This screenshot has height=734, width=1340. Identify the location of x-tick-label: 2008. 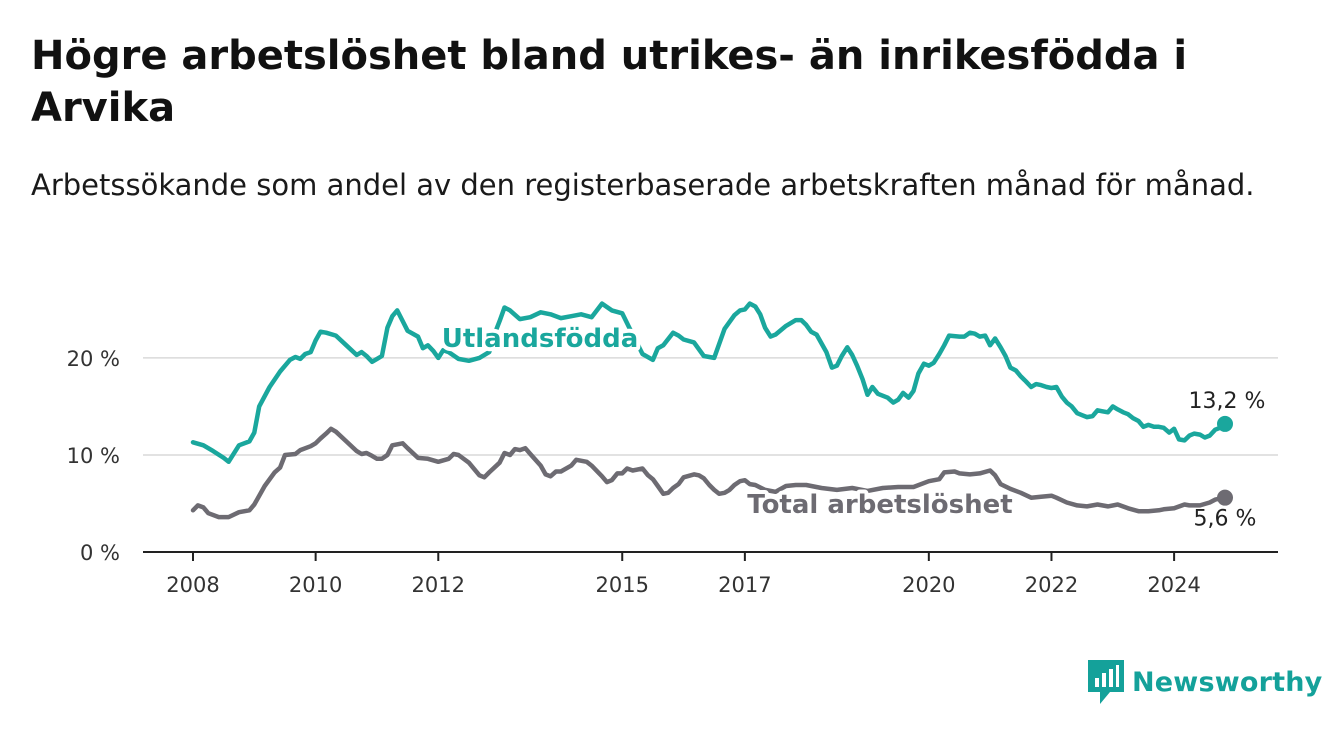
(192, 585).